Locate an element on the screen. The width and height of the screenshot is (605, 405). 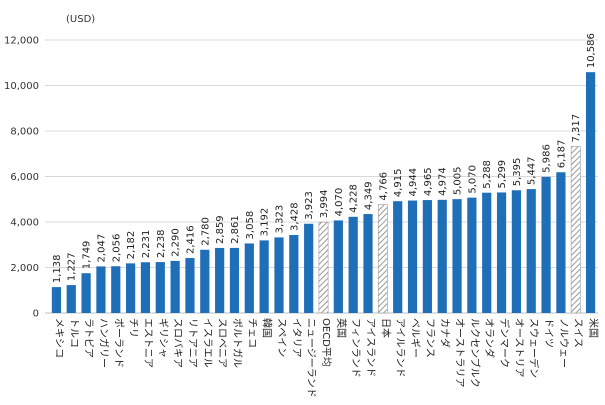
x-tick-label: オーストラリア is located at coordinates (460, 353).